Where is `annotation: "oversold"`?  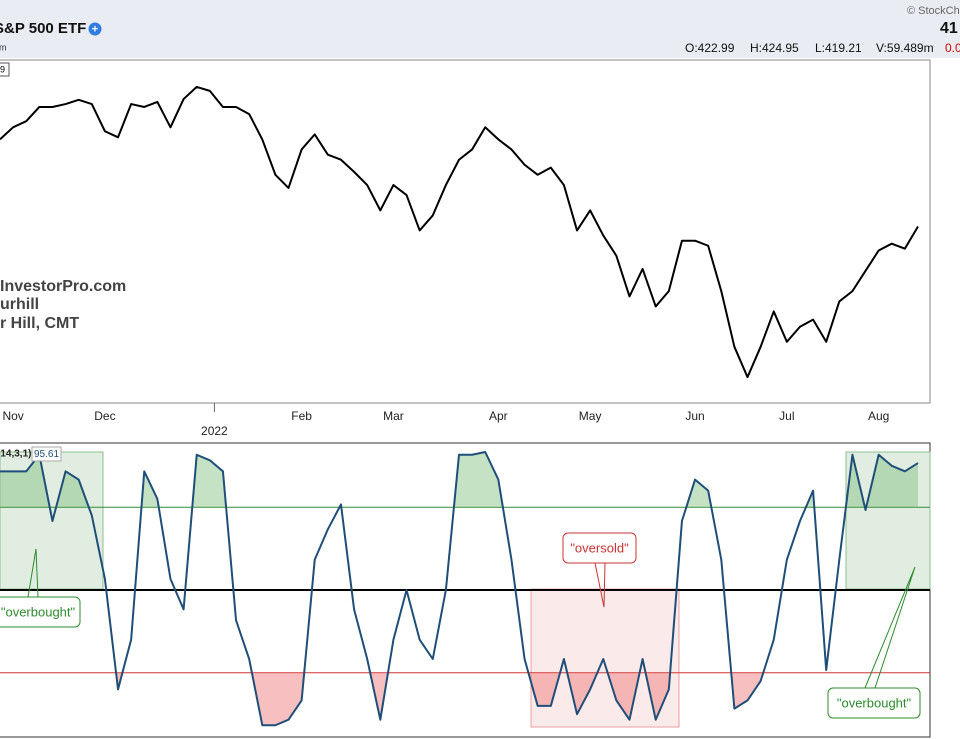
annotation: "oversold" is located at coordinates (599, 547).